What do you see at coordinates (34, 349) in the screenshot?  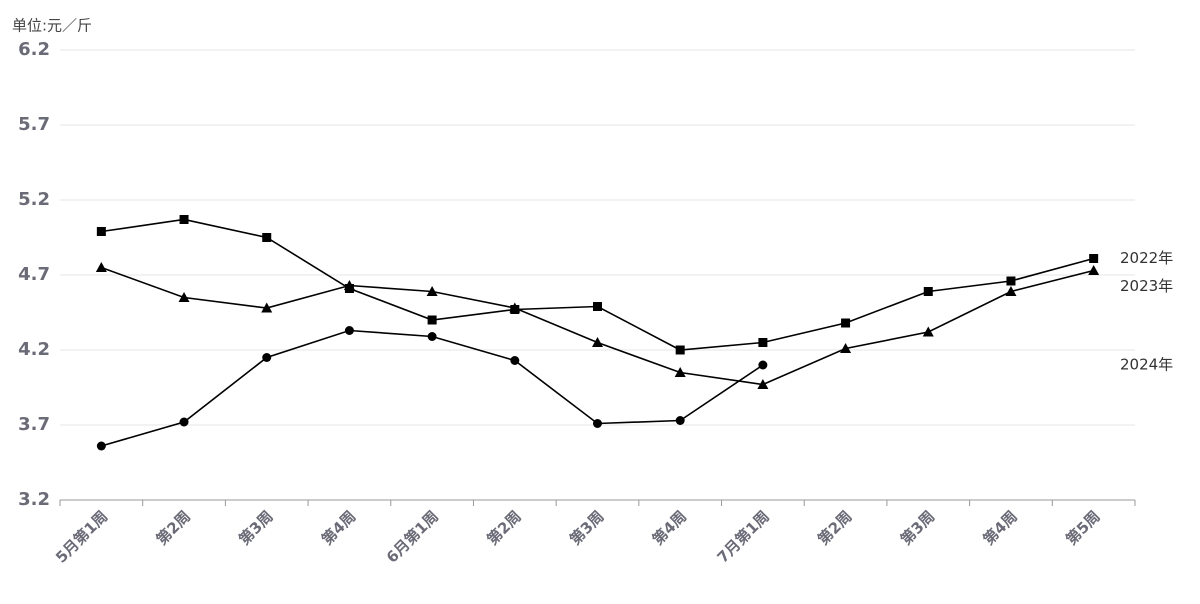 I see `y-tick-label: 4.2` at bounding box center [34, 349].